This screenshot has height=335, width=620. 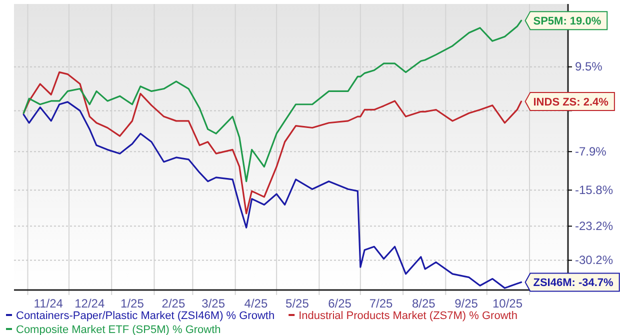 I want to click on x-tick-label: 2/25, so click(x=174, y=303).